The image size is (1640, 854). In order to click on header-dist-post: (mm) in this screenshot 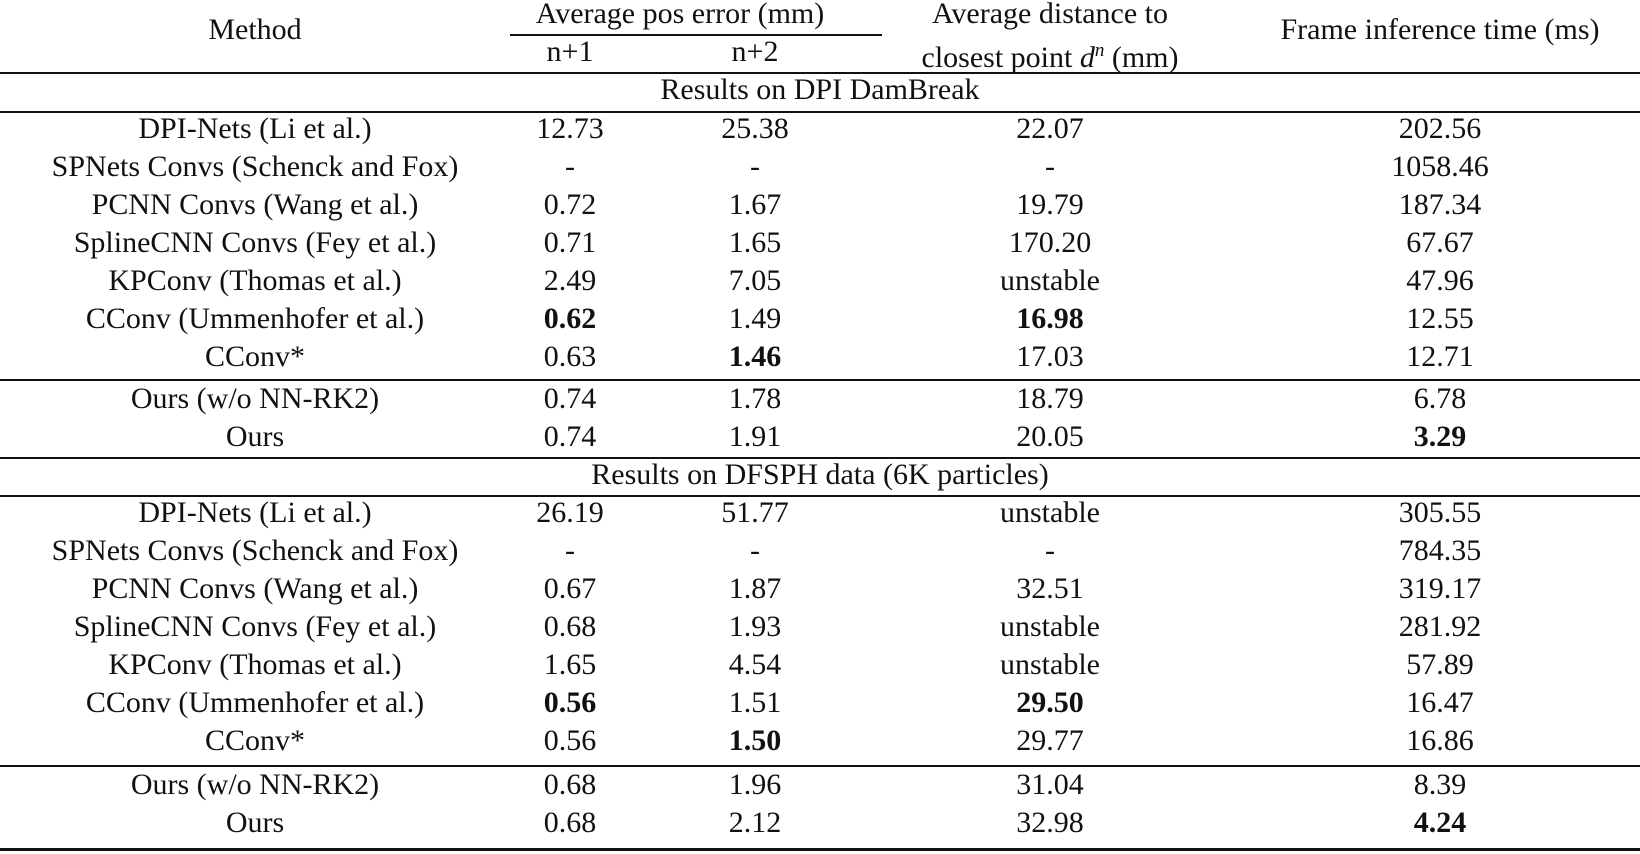, I will do `click(1141, 57)`.